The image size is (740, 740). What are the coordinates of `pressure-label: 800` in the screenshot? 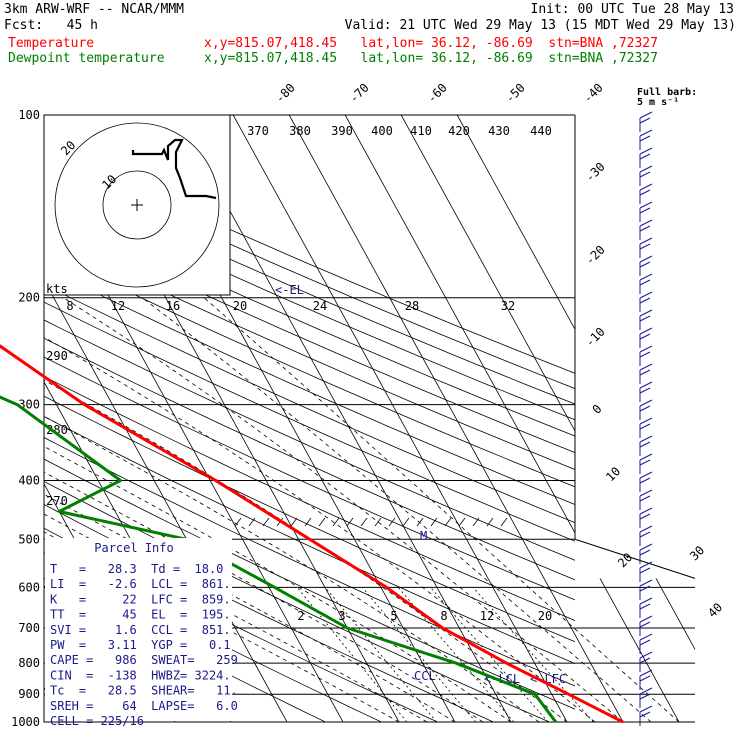 It's located at (29, 663).